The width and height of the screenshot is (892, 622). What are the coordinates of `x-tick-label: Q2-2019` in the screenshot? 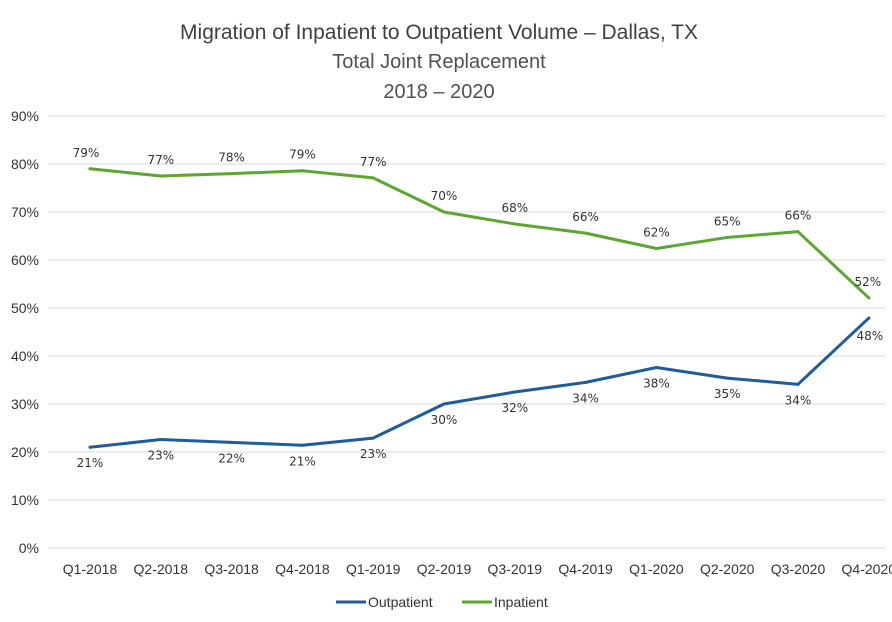 It's located at (444, 569).